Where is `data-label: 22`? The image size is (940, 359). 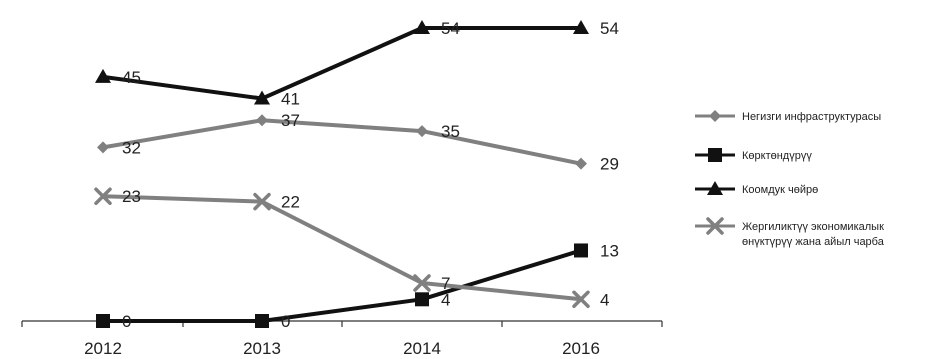 data-label: 22 is located at coordinates (290, 202).